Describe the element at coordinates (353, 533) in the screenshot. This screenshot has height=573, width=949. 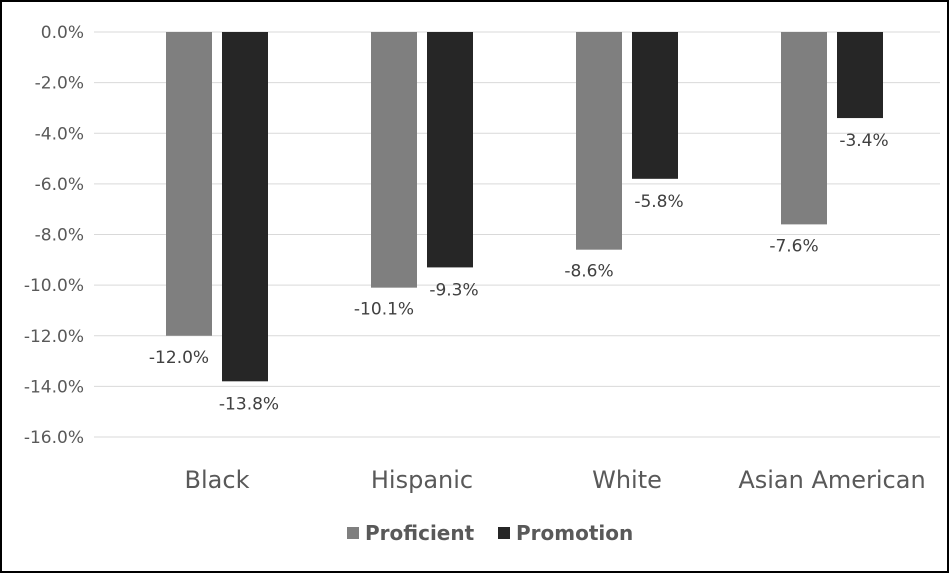
I see `legend-swatch-proficient` at that location.